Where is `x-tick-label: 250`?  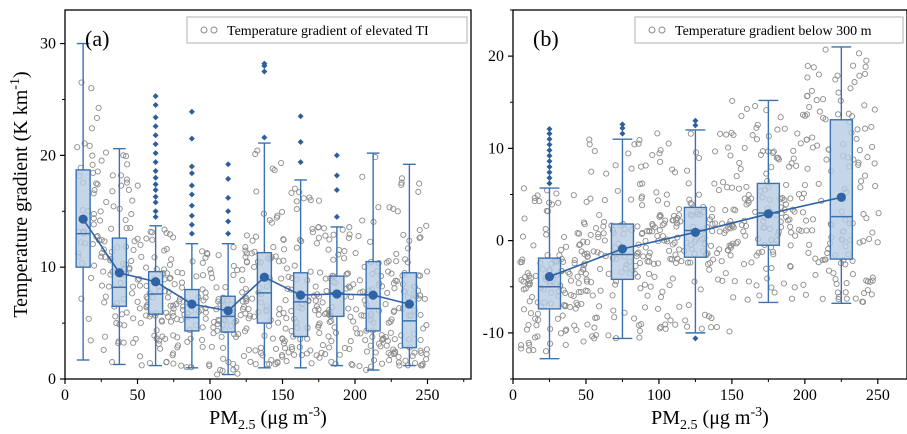 x-tick-label: 250 is located at coordinates (878, 395).